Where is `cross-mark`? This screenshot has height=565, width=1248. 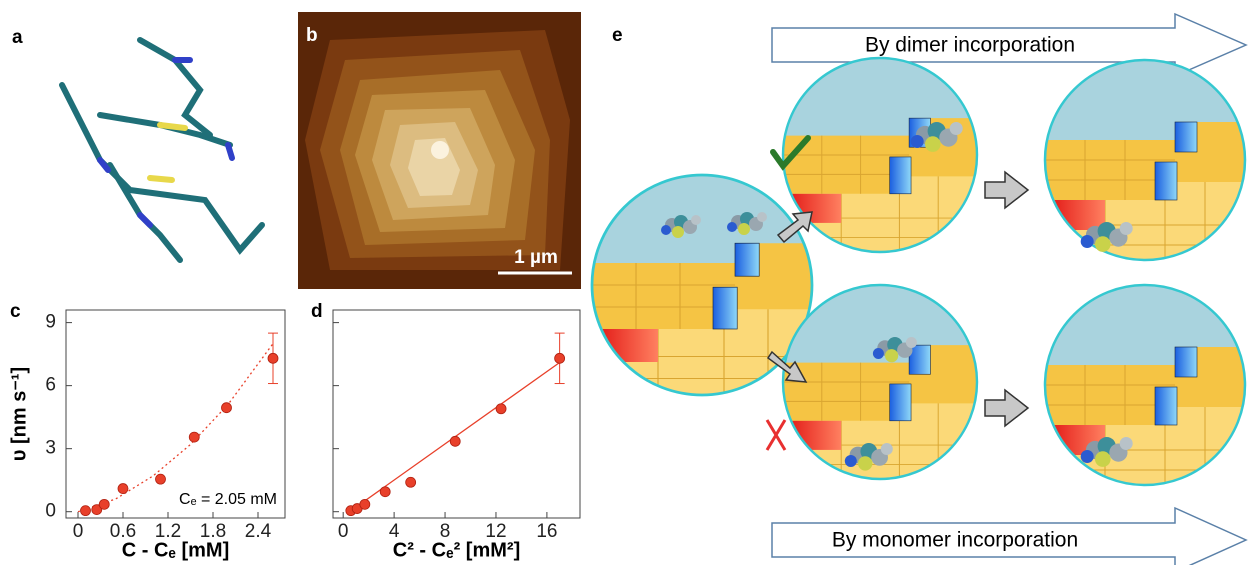
cross-mark is located at coordinates (776, 435).